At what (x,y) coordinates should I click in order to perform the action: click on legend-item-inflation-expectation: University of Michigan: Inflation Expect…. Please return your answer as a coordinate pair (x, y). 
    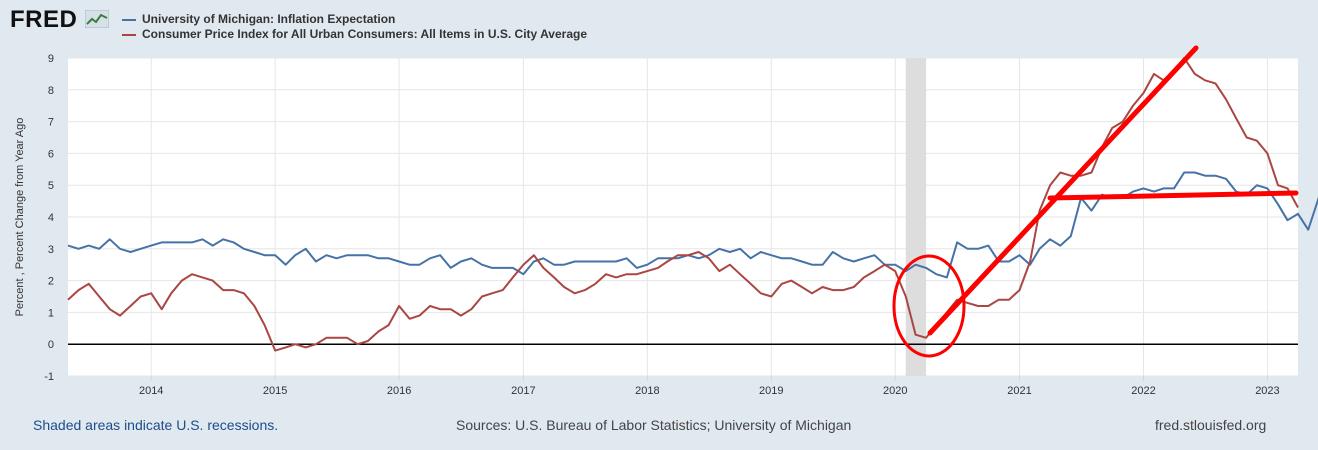
    Looking at the image, I should click on (354, 19).